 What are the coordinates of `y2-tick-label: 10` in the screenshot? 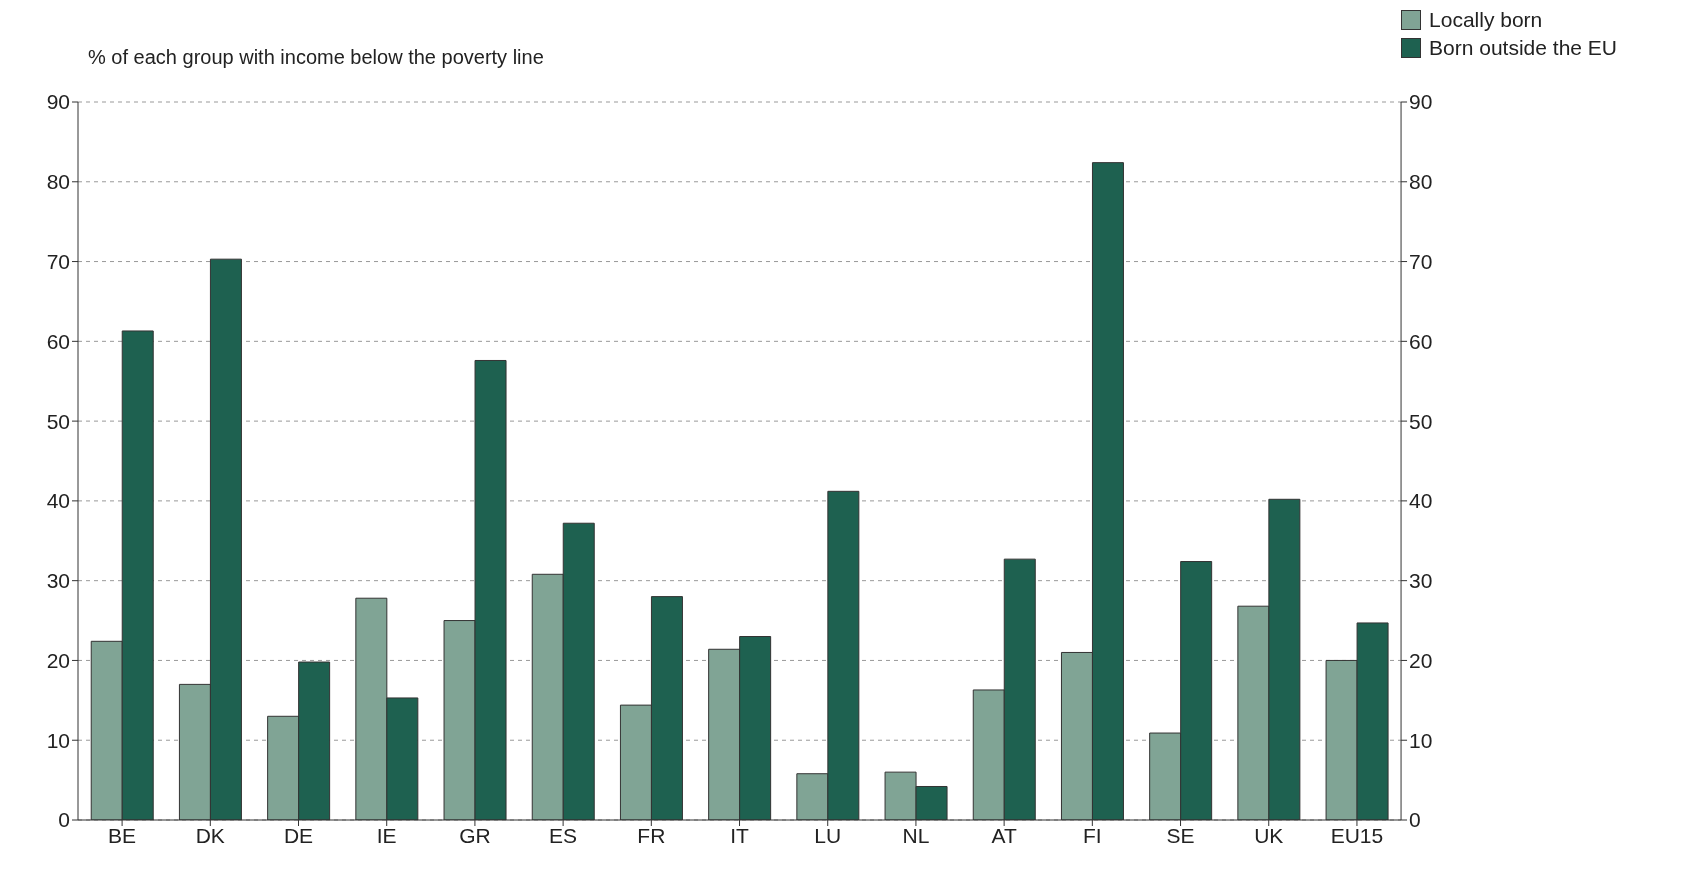 It's located at (1421, 740).